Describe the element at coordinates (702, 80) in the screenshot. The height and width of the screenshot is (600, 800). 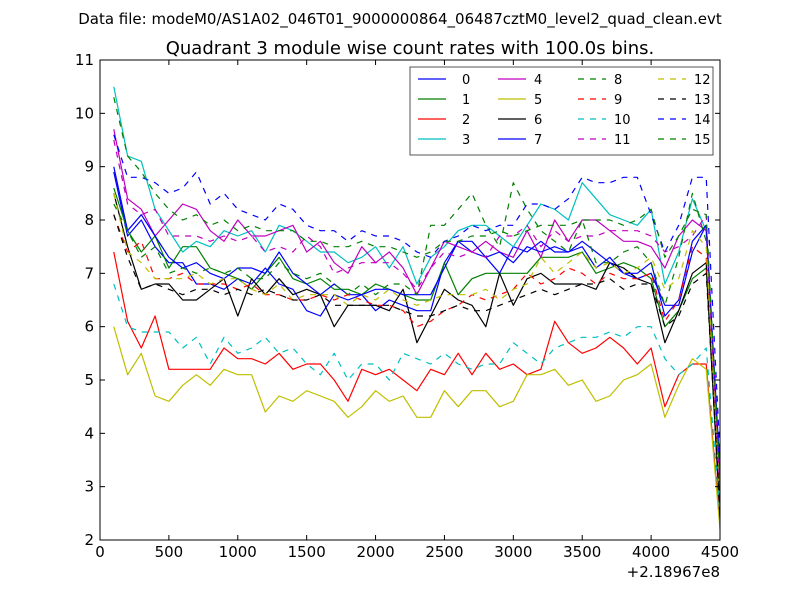
I see `legend-label-12: 12` at that location.